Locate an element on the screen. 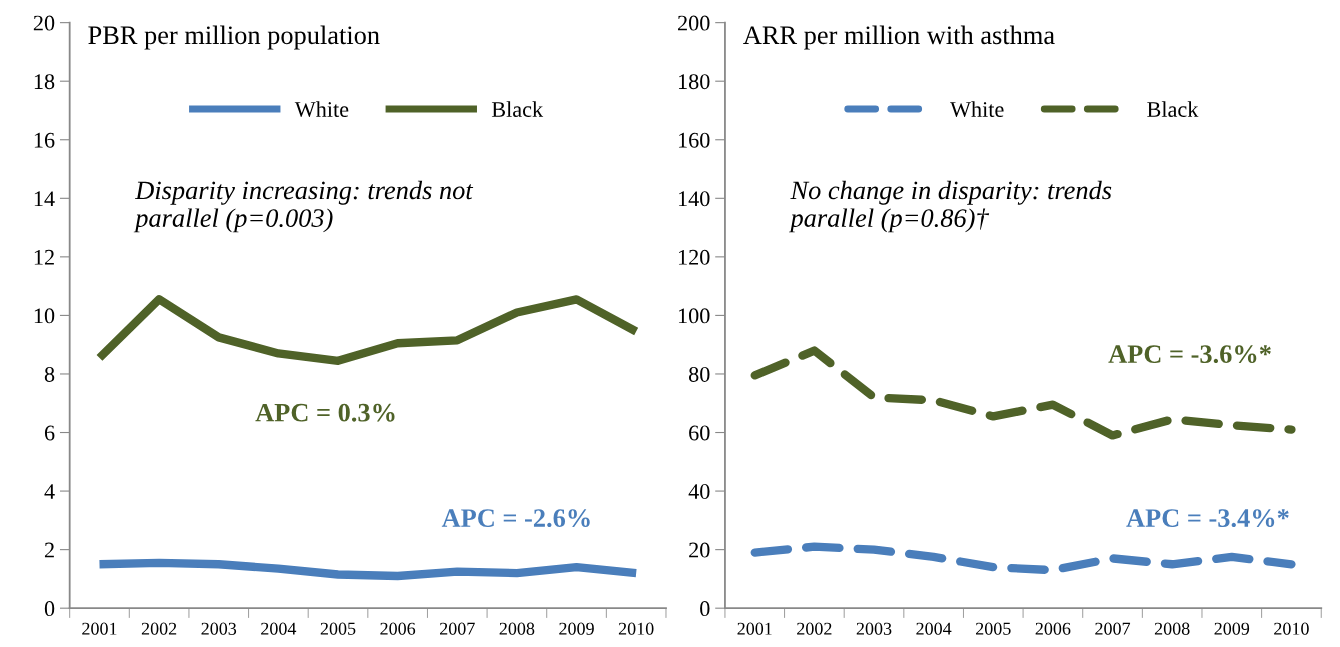 Image resolution: width=1340 pixels, height=647 pixels. annotation: APC = -3.6%* is located at coordinates (1189, 354).